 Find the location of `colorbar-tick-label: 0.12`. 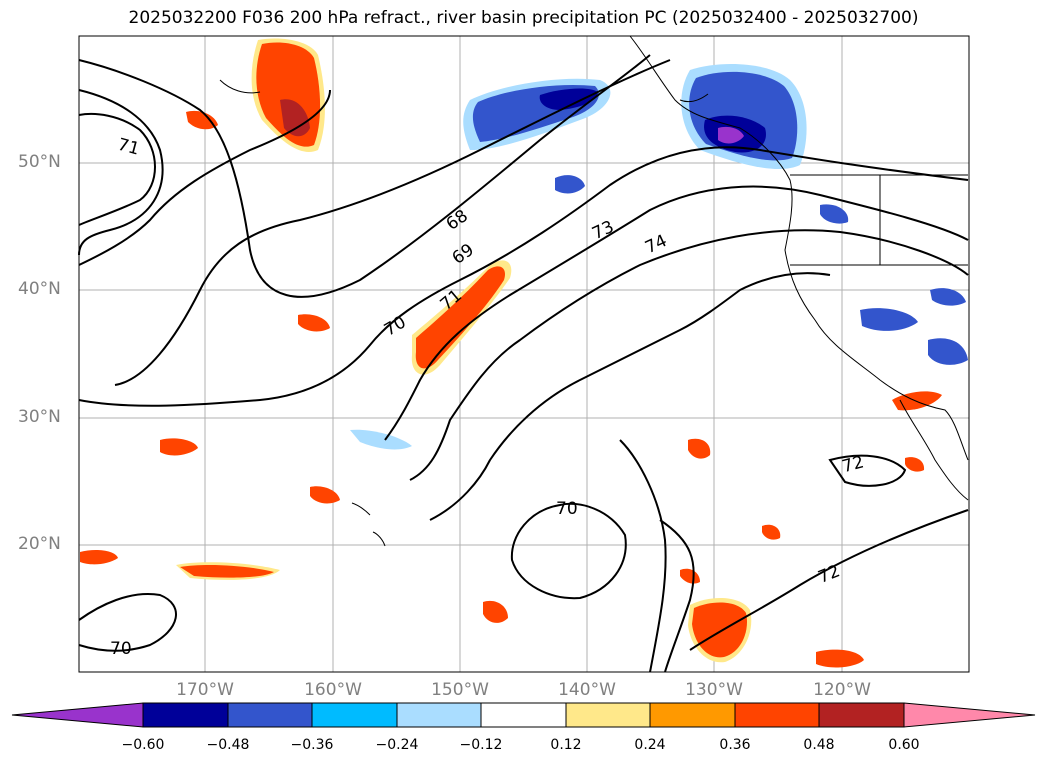

colorbar-tick-label: 0.12 is located at coordinates (566, 745).